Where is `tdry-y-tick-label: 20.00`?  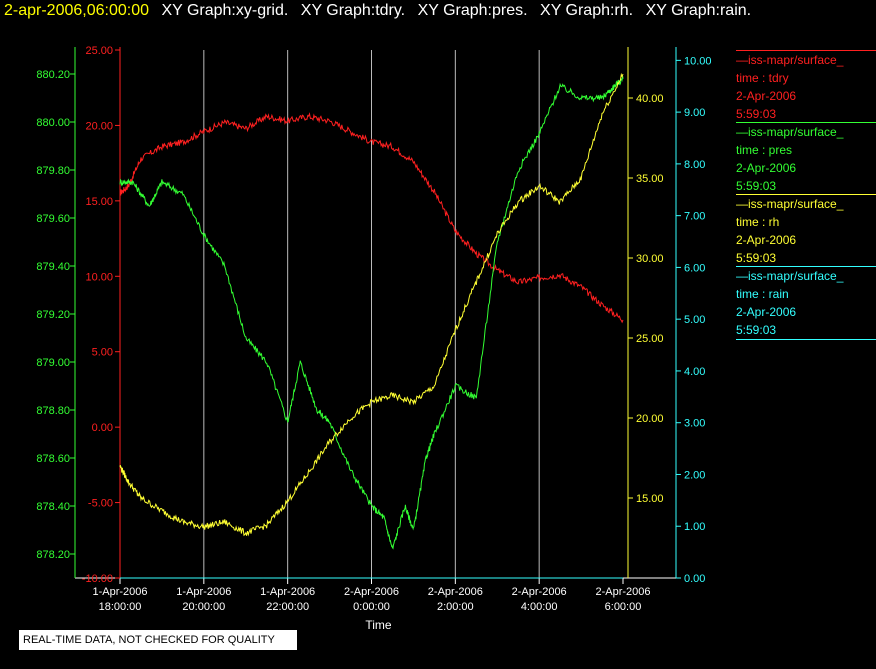
tdry-y-tick-label: 20.00 is located at coordinates (99, 126).